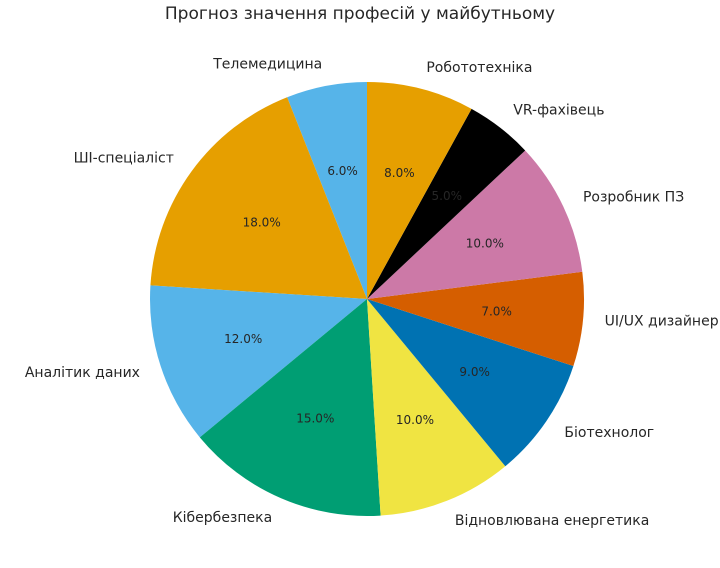 The image size is (720, 568). Describe the element at coordinates (82, 373) in the screenshot. I see `slice-category-label: Аналітик даних` at that location.